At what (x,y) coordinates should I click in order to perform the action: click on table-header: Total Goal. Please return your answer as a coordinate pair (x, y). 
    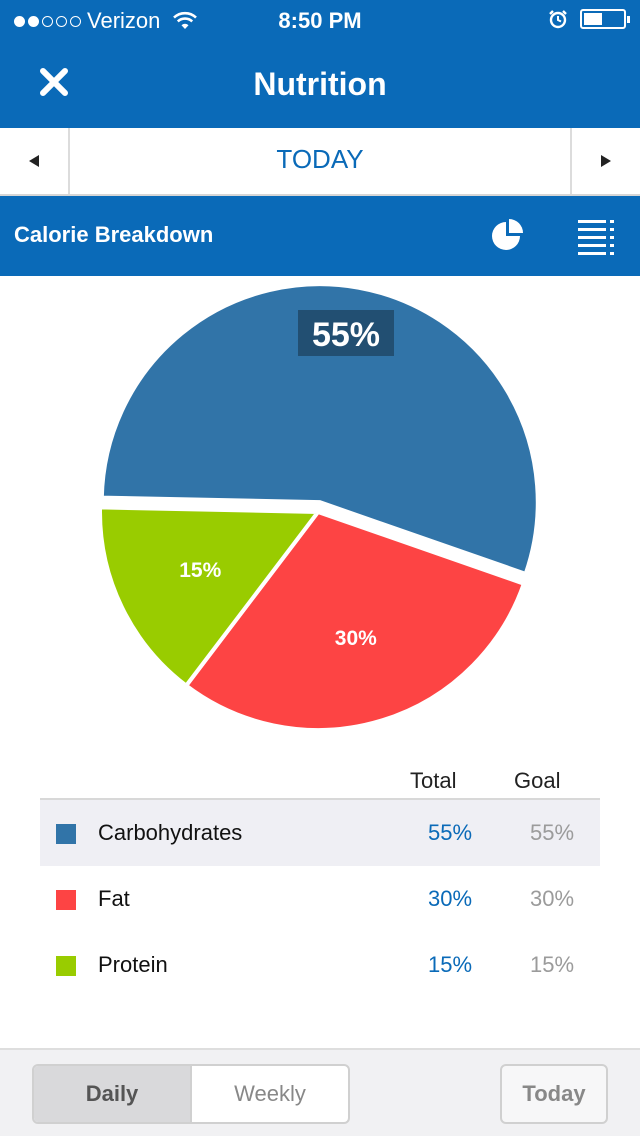
    Looking at the image, I should click on (320, 780).